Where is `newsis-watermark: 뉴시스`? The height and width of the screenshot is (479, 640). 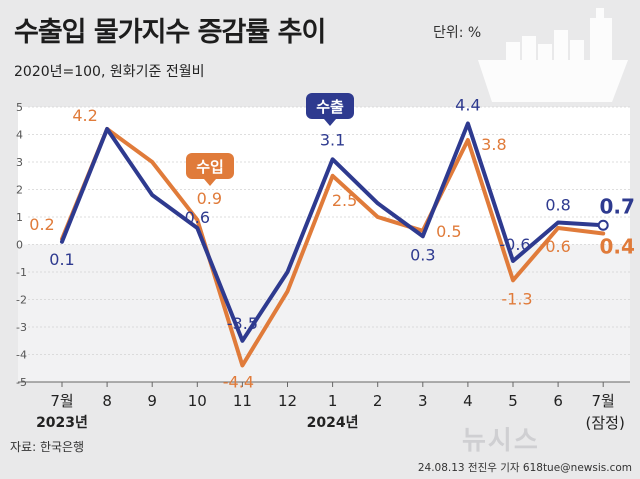
newsis-watermark: 뉴시스 is located at coordinates (501, 441).